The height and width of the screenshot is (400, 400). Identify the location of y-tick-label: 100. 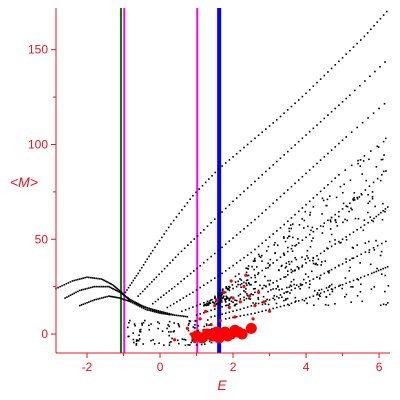
(38, 144).